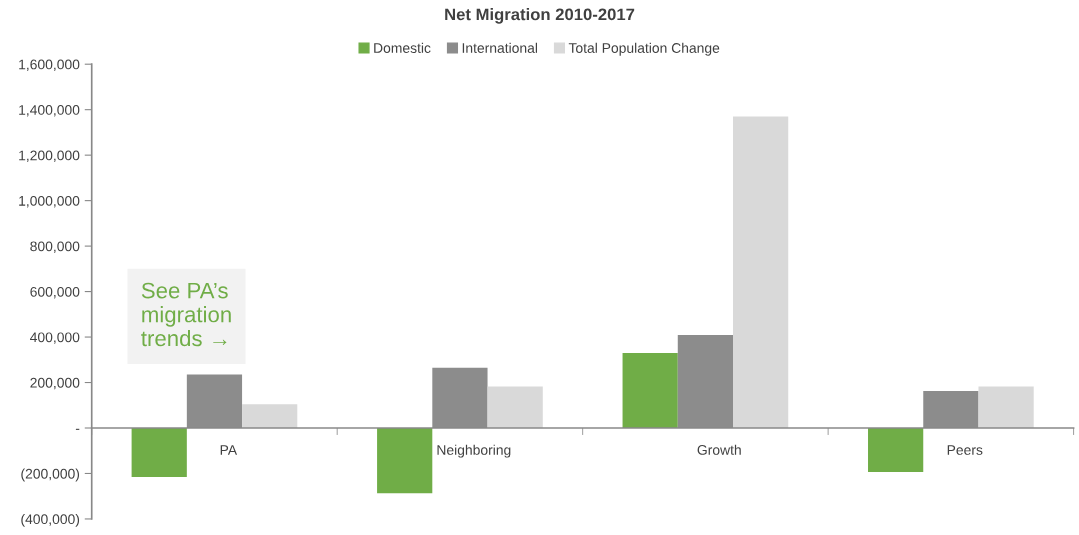  Describe the element at coordinates (186, 314) in the screenshot. I see `annotation: See PA’s migration trends →` at that location.